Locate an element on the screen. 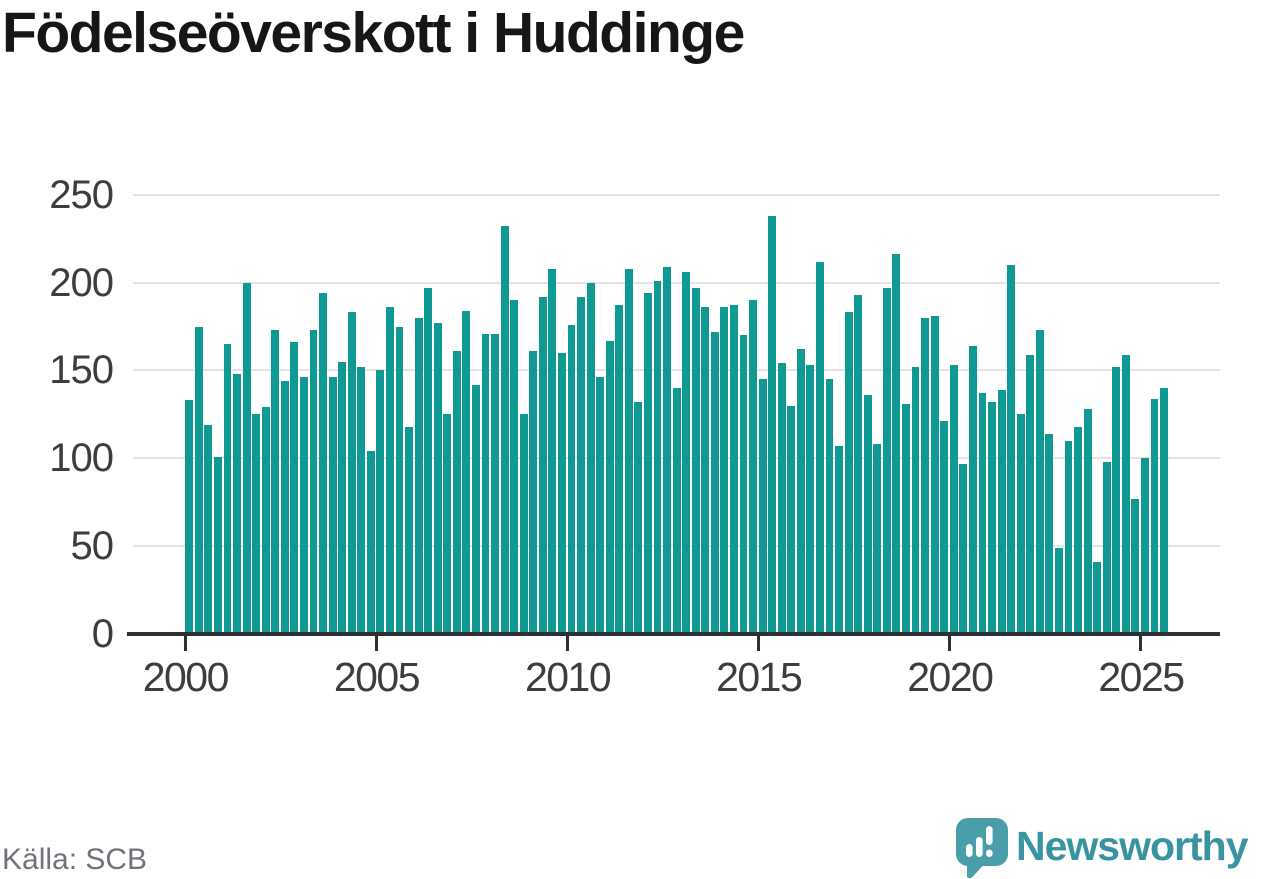  x-axis-tick-label: 2010 is located at coordinates (568, 677).